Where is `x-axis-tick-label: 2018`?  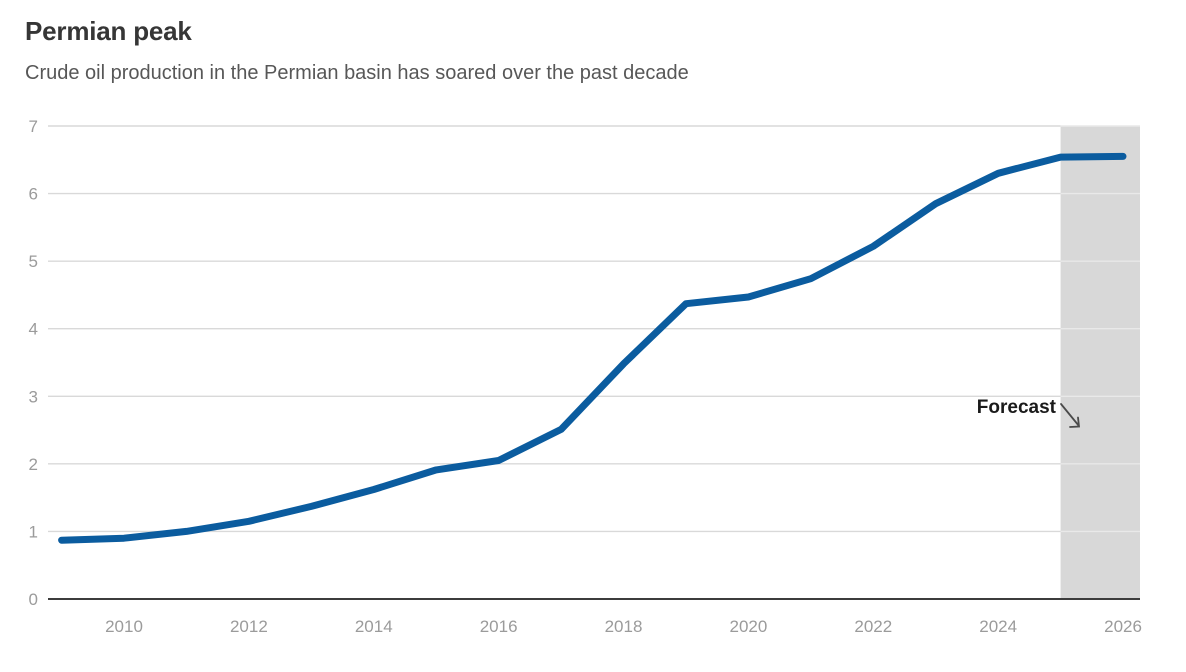
x-axis-tick-label: 2018 is located at coordinates (624, 626).